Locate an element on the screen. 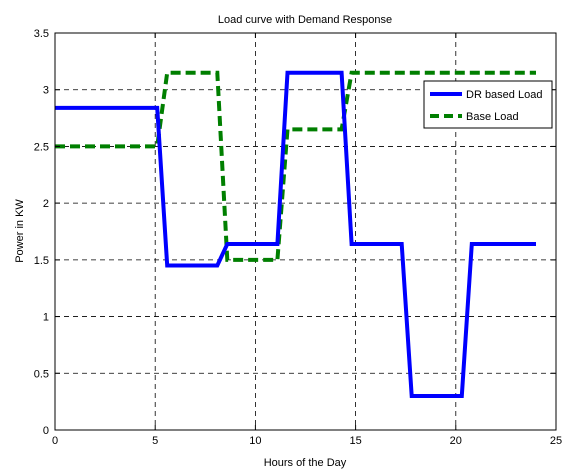 The image size is (568, 472). legend: DR based Load Base Load is located at coordinates (488, 104).